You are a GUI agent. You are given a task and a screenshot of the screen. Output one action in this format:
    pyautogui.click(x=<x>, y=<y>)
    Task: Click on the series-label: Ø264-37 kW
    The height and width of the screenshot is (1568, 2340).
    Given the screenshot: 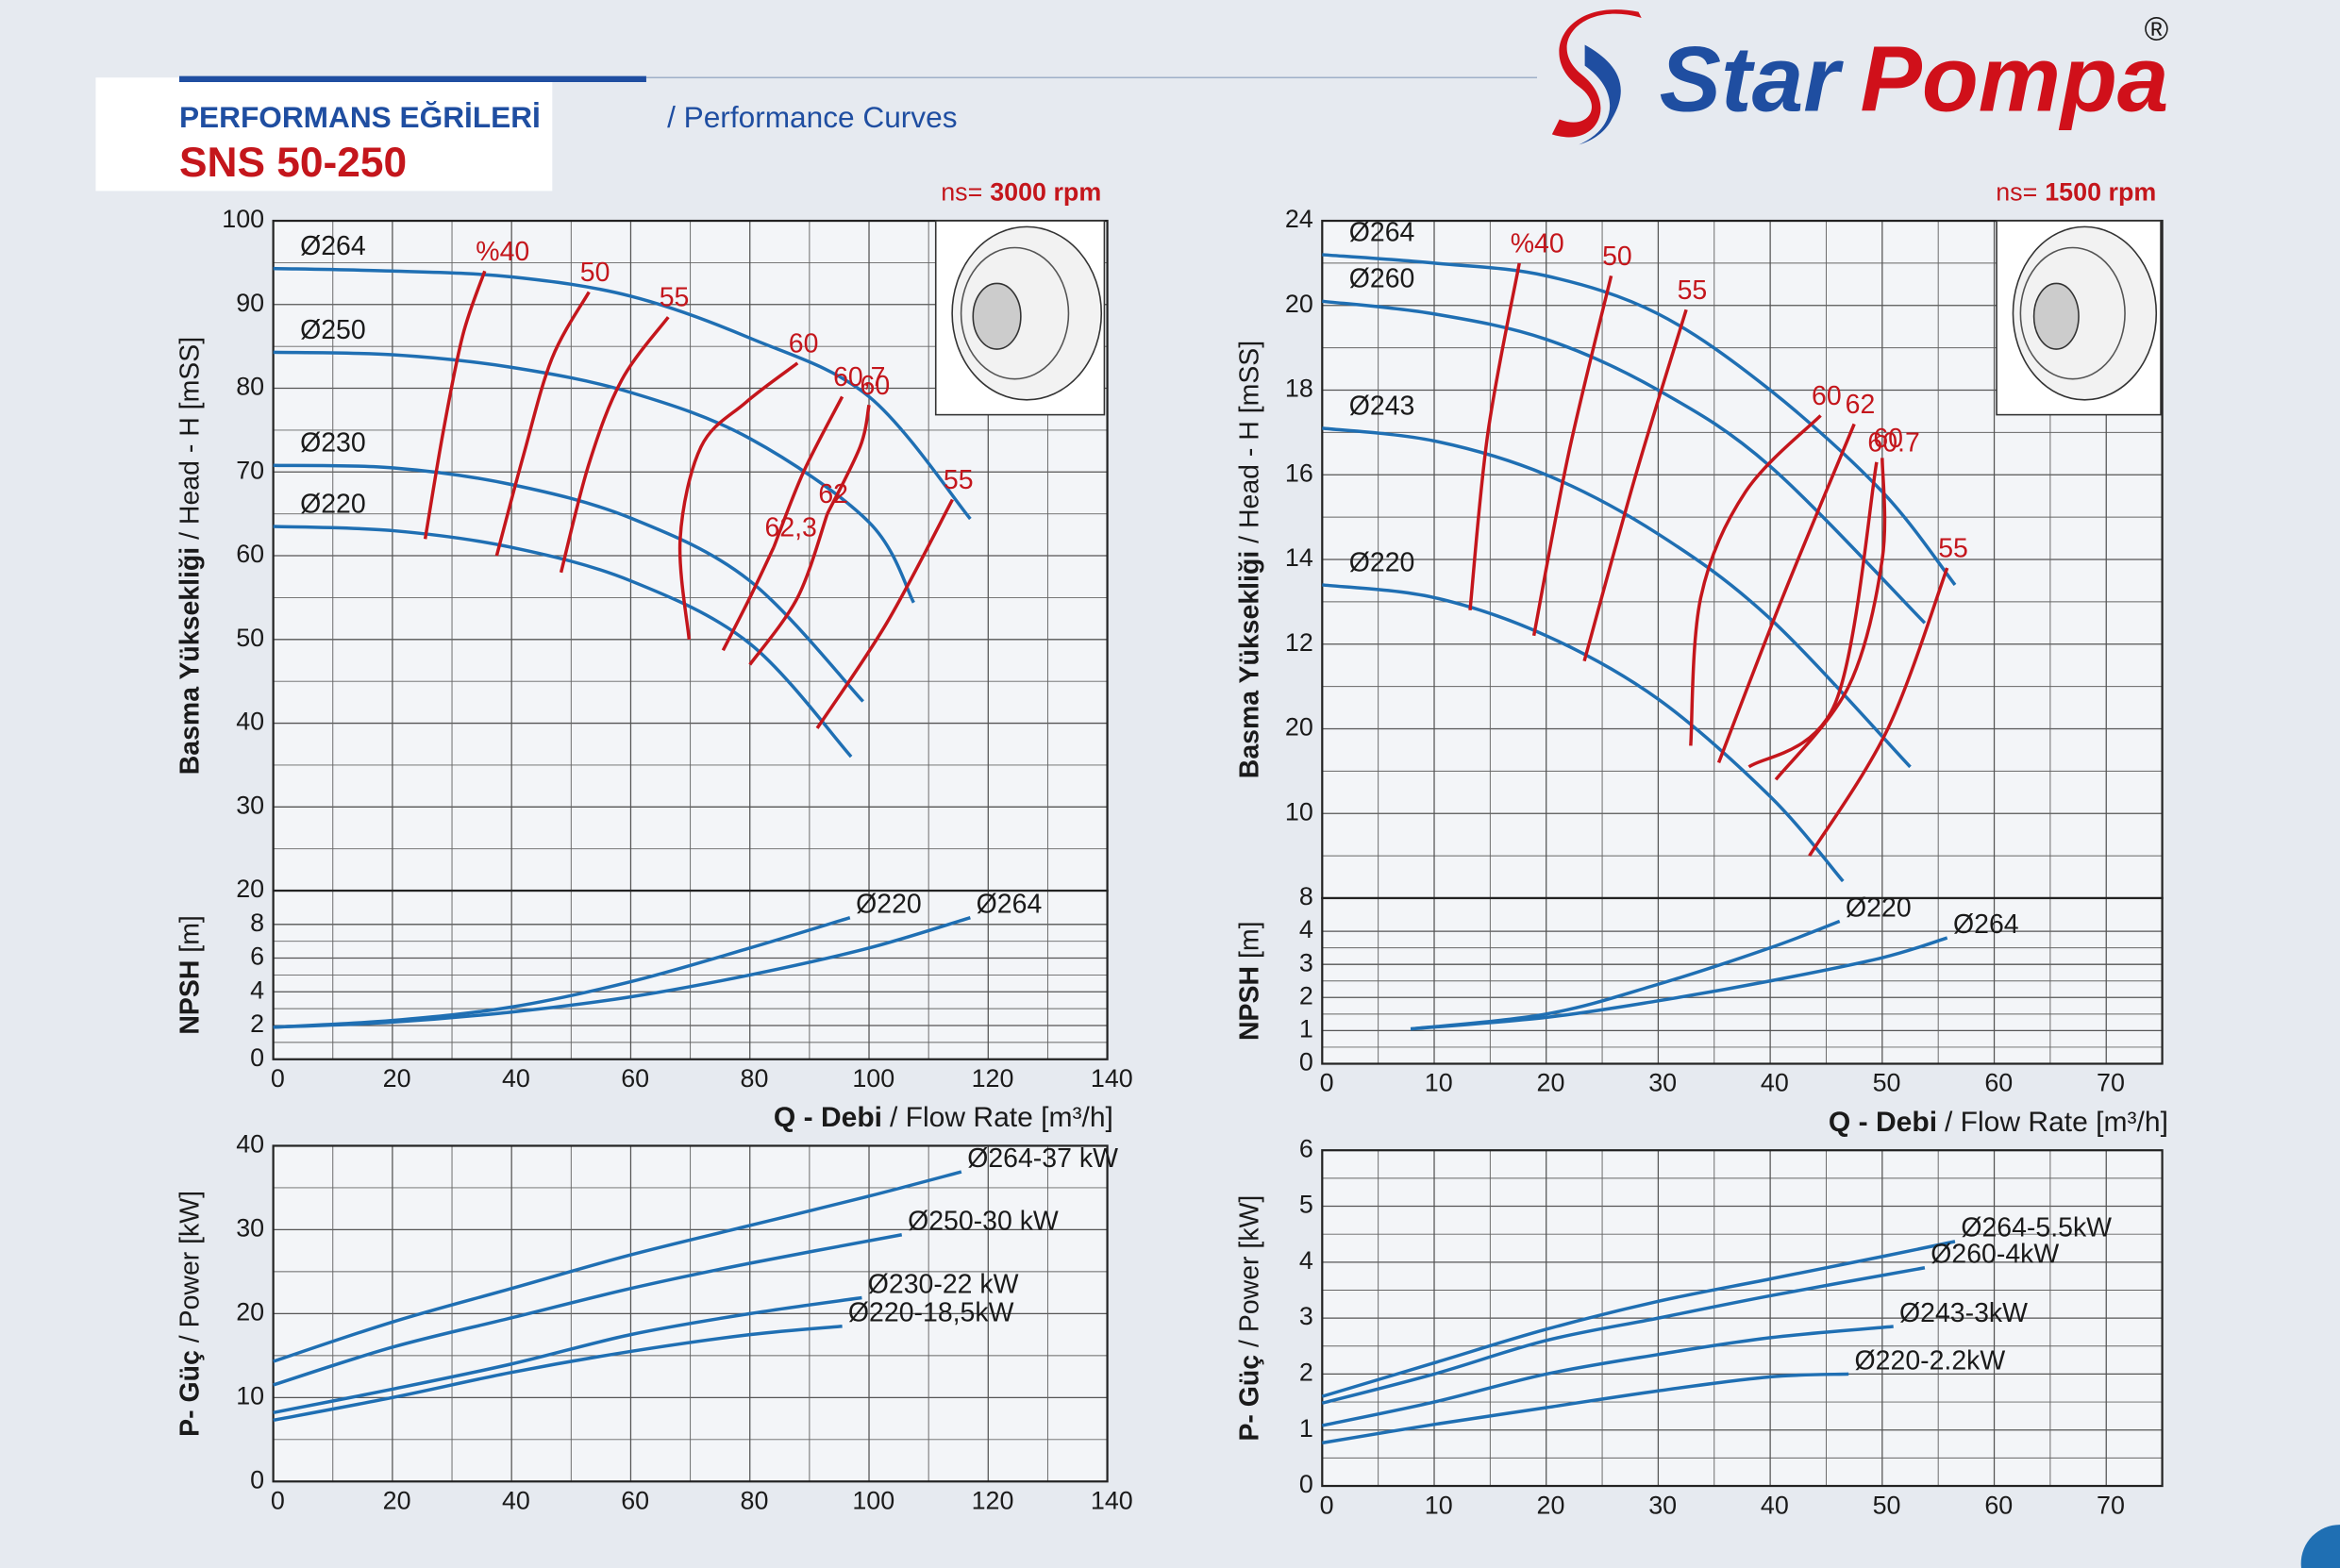 What is the action you would take?
    pyautogui.click(x=1042, y=1158)
    